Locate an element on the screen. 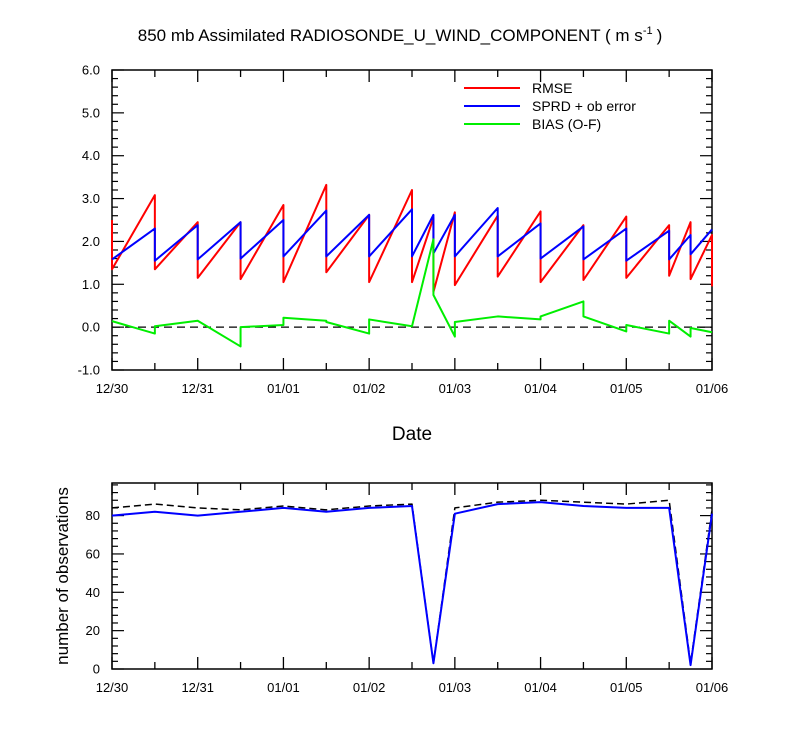  top-x-tick-label: 01/04 is located at coordinates (540, 388).